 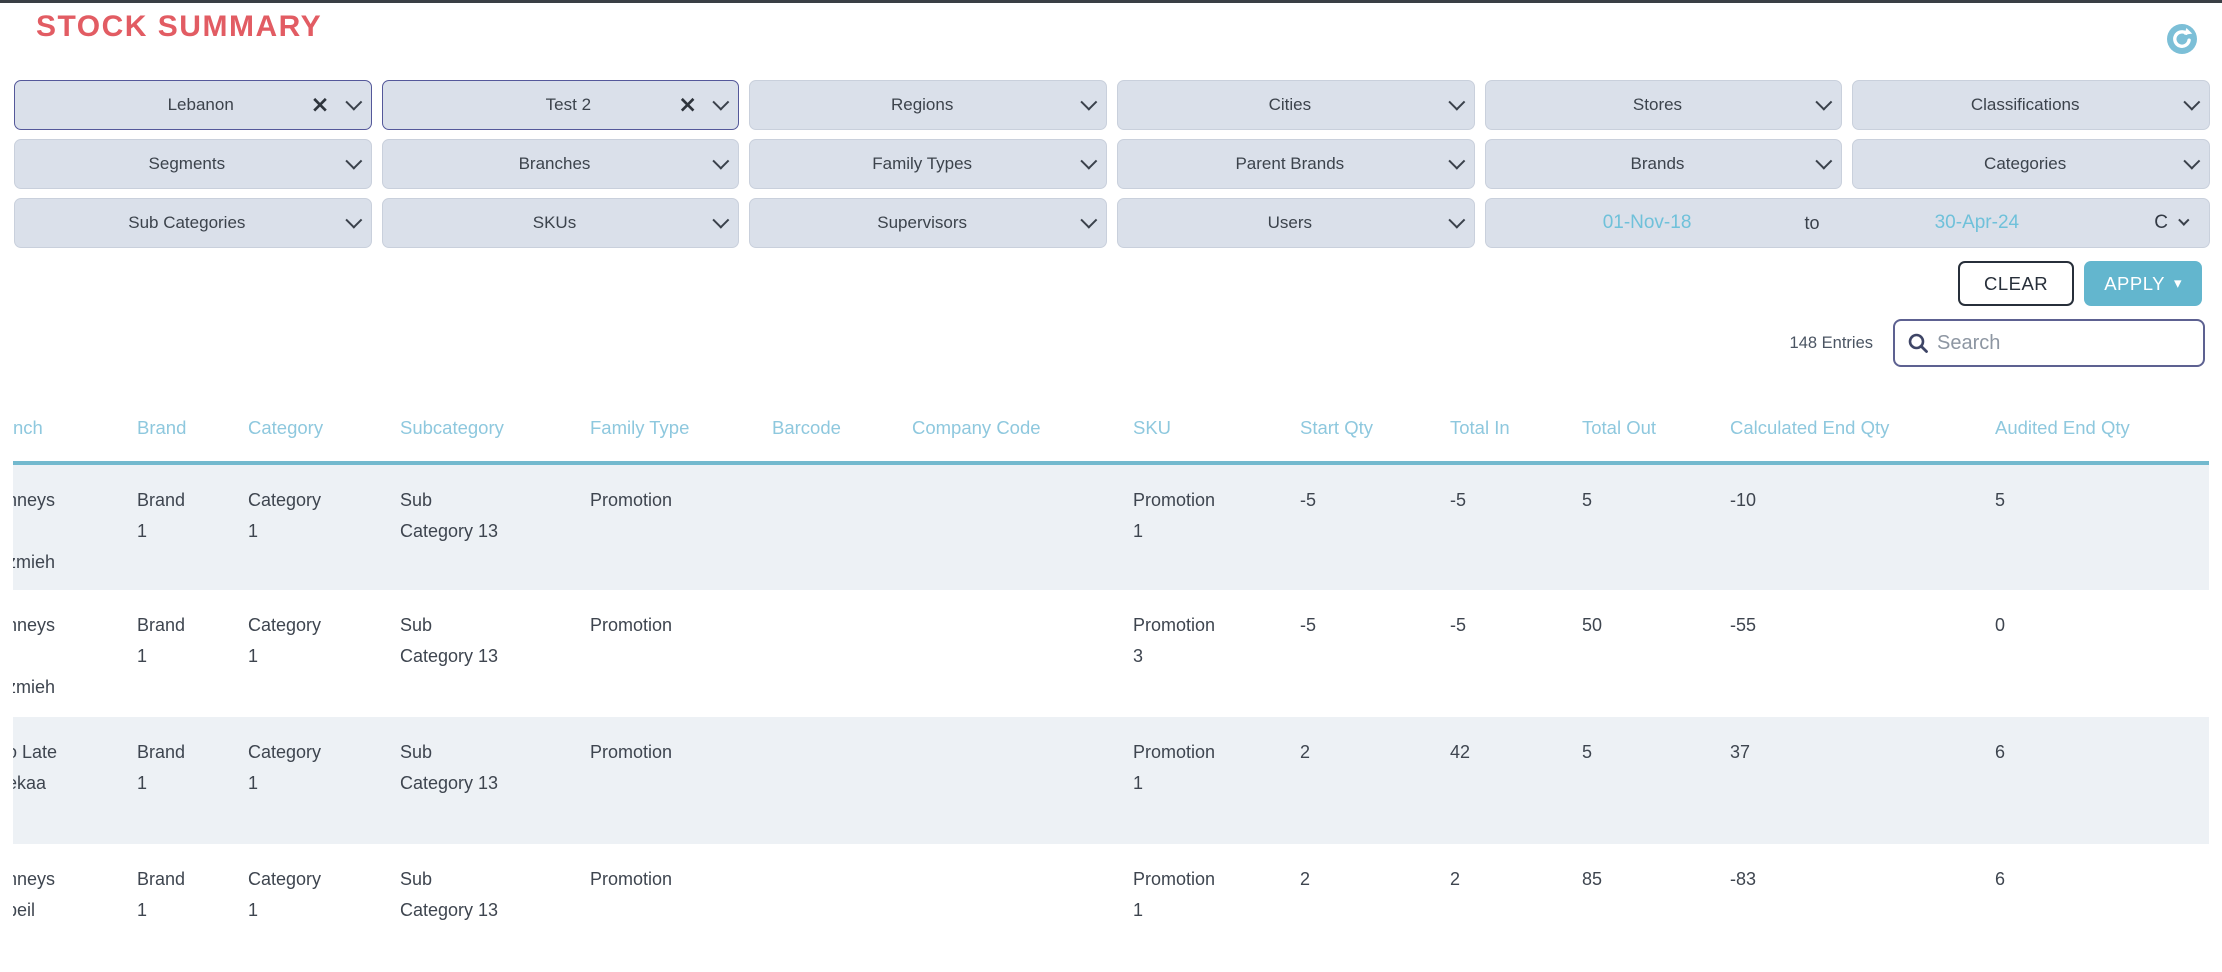 I want to click on filter-select-stores: Stores, so click(x=1663, y=105).